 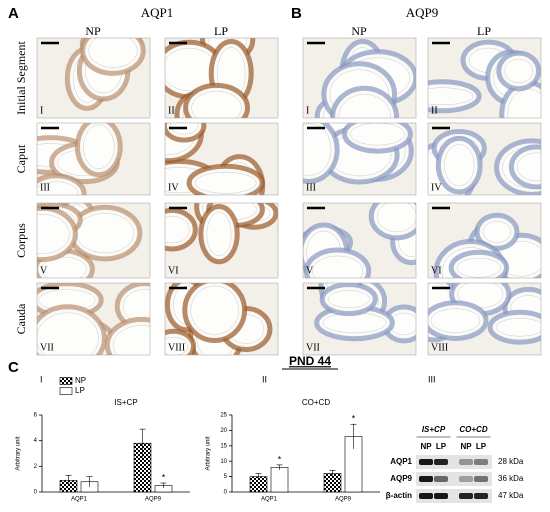 I want to click on row-label: Caput, so click(x=21, y=158).